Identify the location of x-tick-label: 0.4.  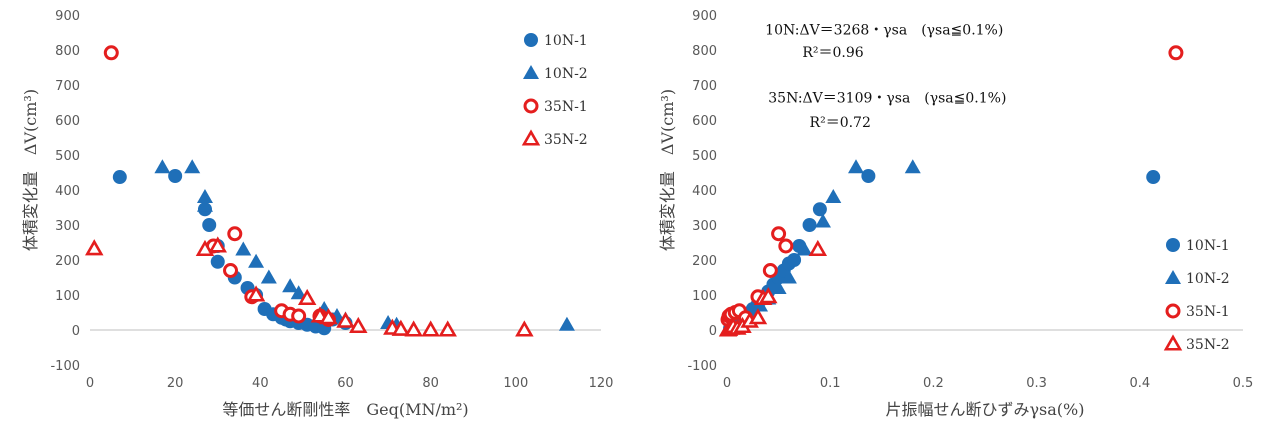
(1139, 383).